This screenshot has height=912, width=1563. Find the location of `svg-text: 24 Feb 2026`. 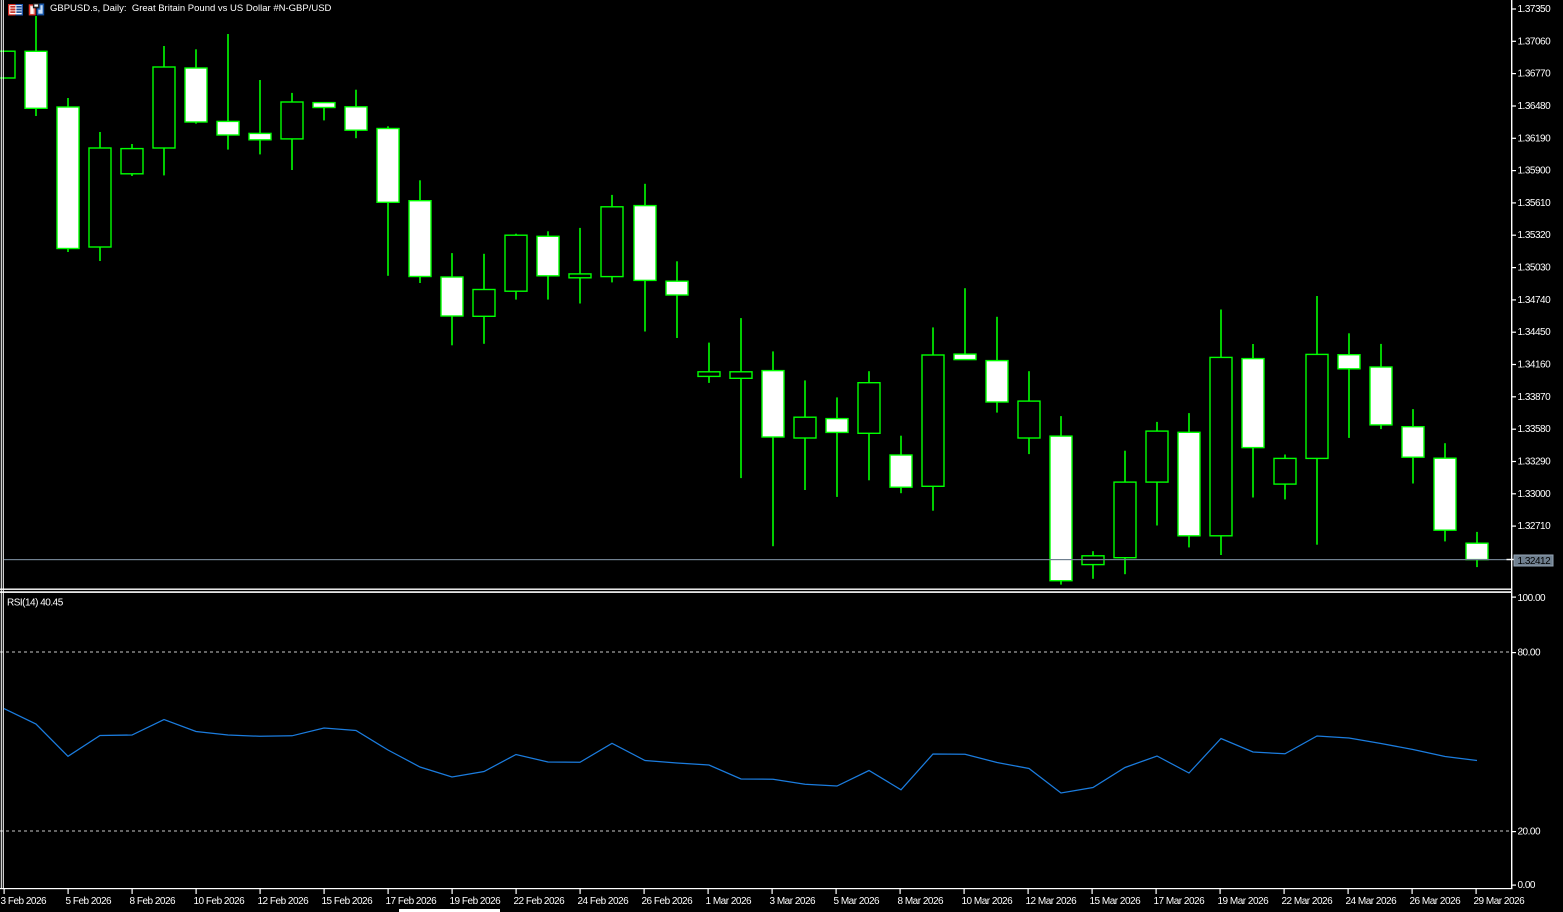

svg-text: 24 Feb 2026 is located at coordinates (604, 901).